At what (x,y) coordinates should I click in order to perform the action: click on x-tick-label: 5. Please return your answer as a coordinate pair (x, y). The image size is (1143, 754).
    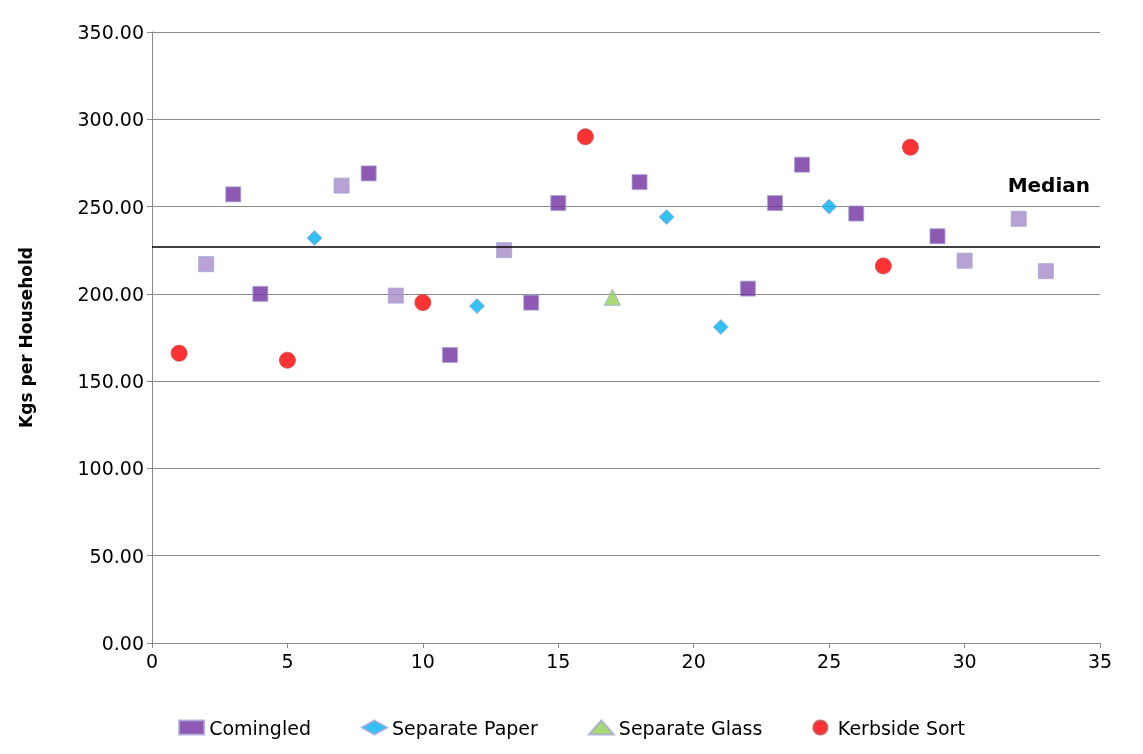
    Looking at the image, I should click on (287, 660).